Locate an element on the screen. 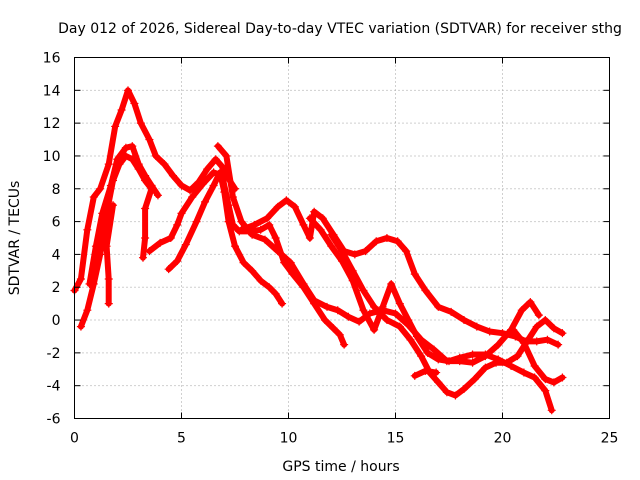 This screenshot has width=640, height=480. x-tick-label: 0 is located at coordinates (74, 439).